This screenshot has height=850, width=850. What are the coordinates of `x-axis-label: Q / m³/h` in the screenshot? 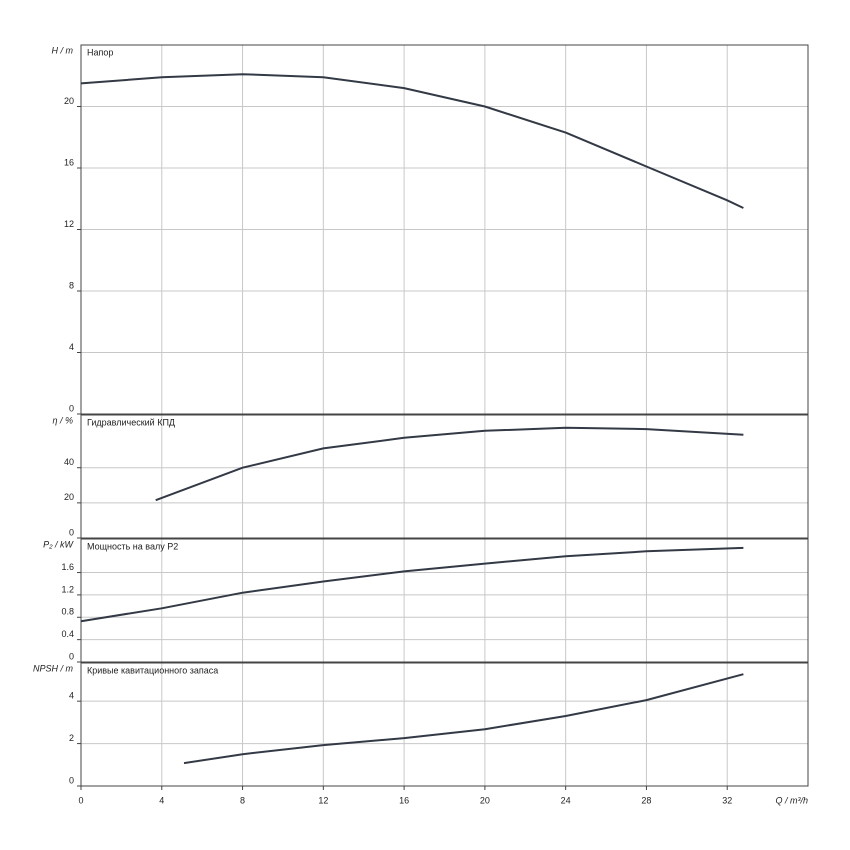 It's located at (791, 800).